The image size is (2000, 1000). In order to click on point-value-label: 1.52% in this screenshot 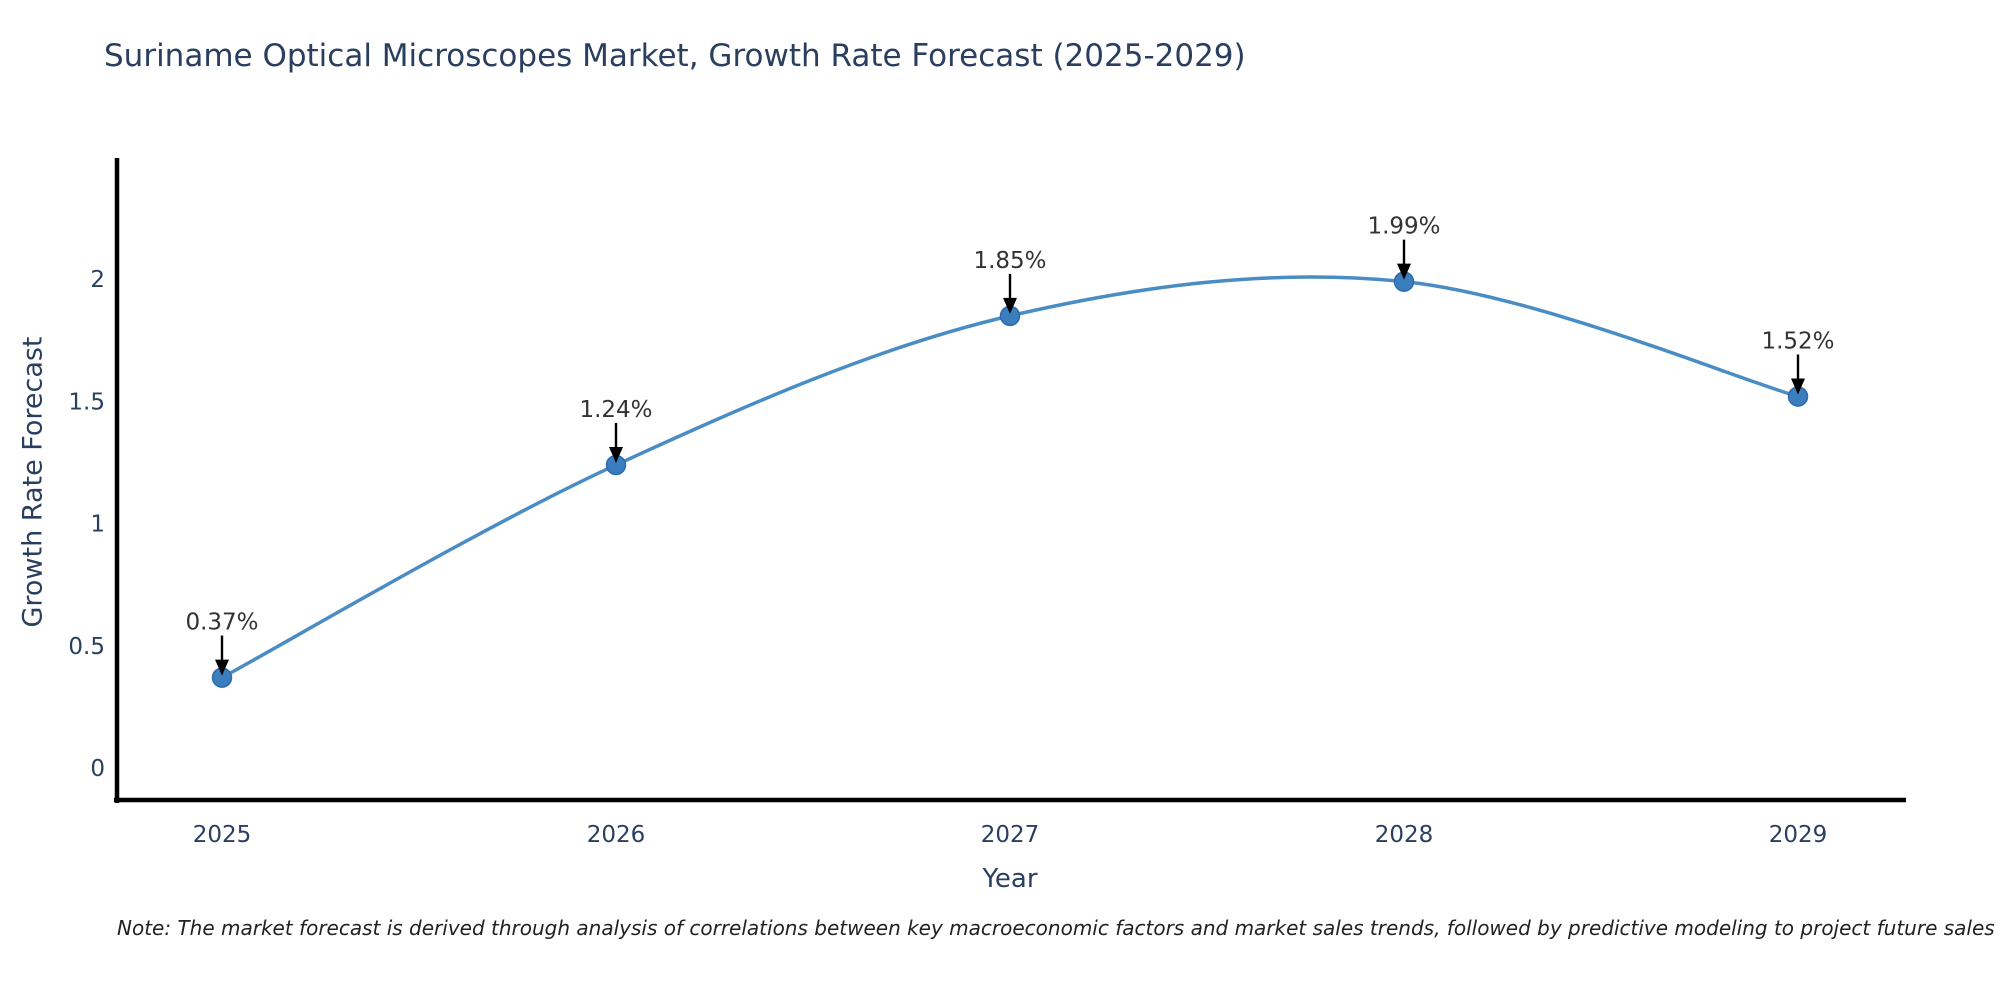, I will do `click(1797, 342)`.